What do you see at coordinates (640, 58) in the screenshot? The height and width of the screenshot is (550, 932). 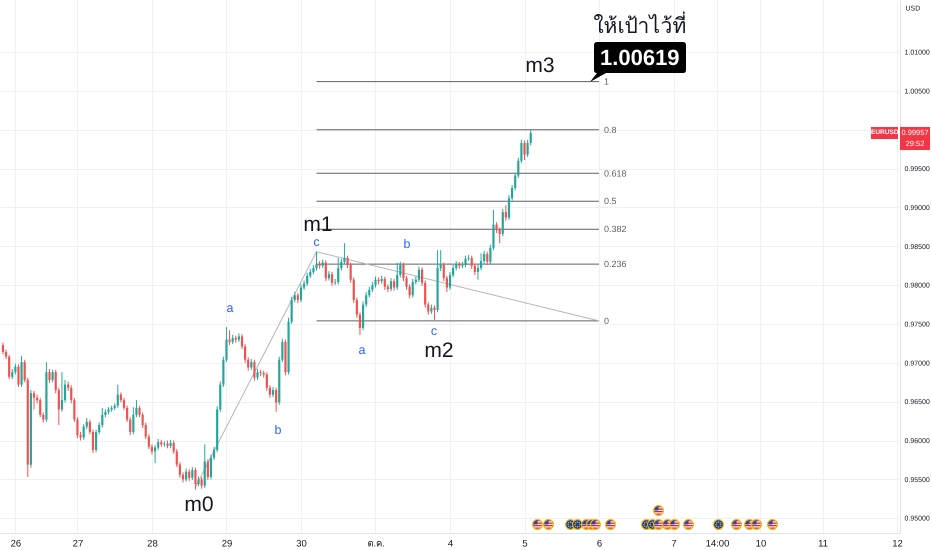 I see `annotation: 1.00619` at bounding box center [640, 58].